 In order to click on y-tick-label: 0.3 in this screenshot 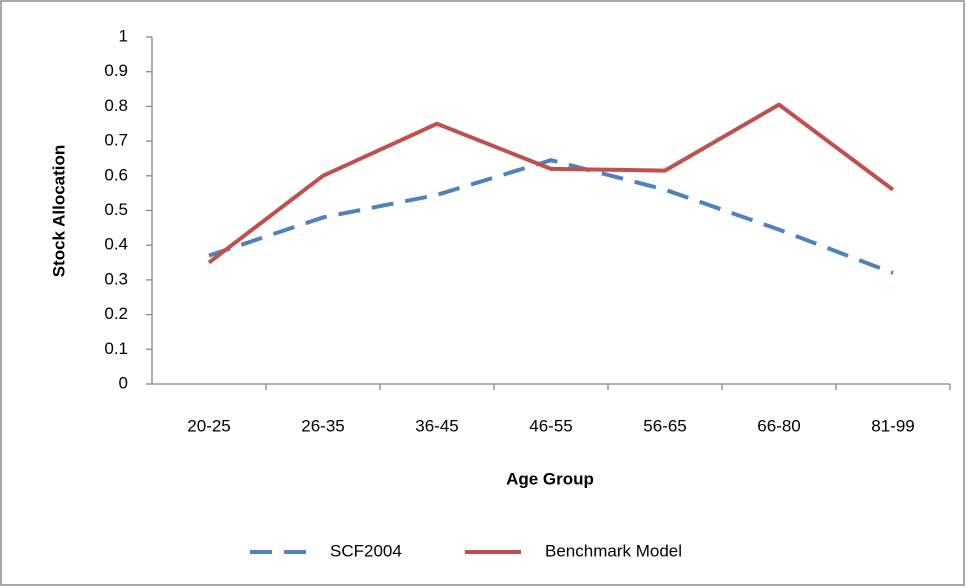, I will do `click(116, 278)`.